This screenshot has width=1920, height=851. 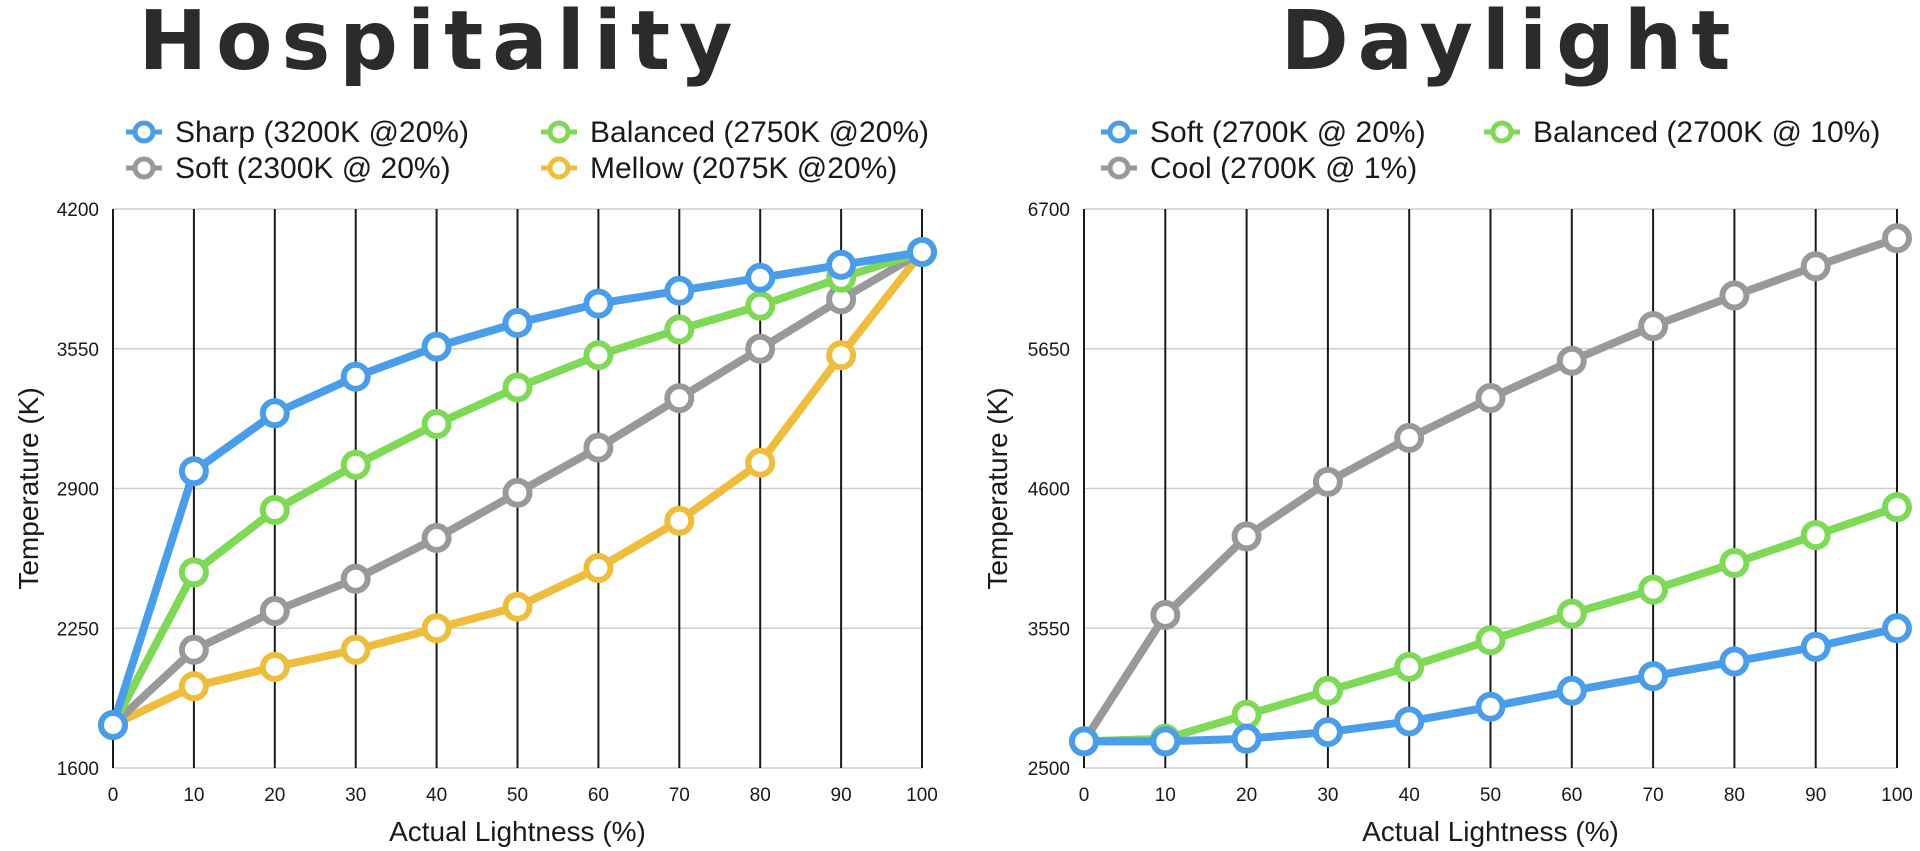 I want to click on legend-label: Sharp (3200K @20%), so click(x=322, y=132).